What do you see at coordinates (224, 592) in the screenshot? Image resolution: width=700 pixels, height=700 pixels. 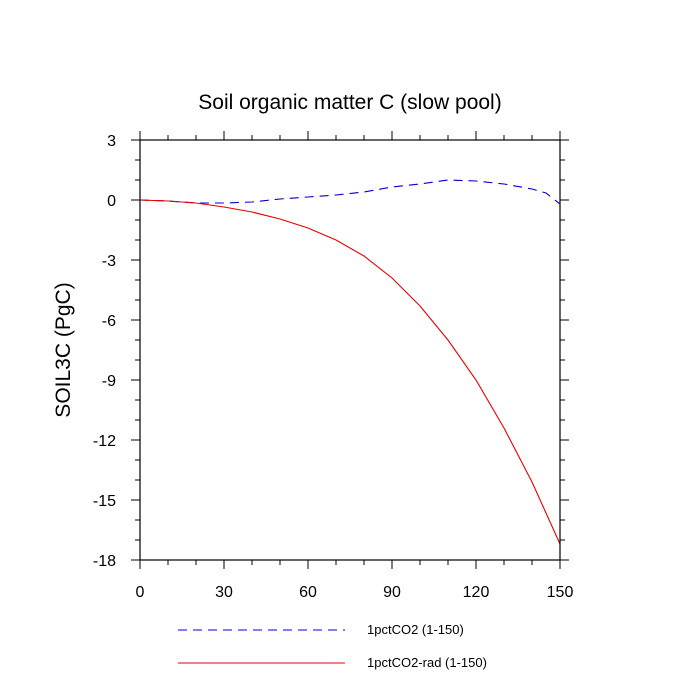 I see `x-tick-label: 30` at bounding box center [224, 592].